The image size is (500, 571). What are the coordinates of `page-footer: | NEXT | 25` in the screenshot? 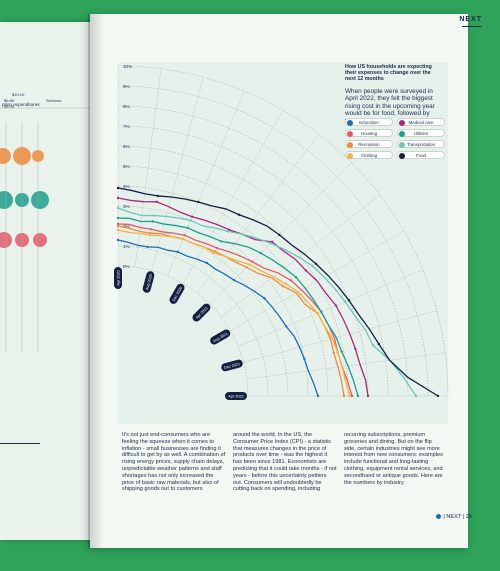 It's located at (454, 517).